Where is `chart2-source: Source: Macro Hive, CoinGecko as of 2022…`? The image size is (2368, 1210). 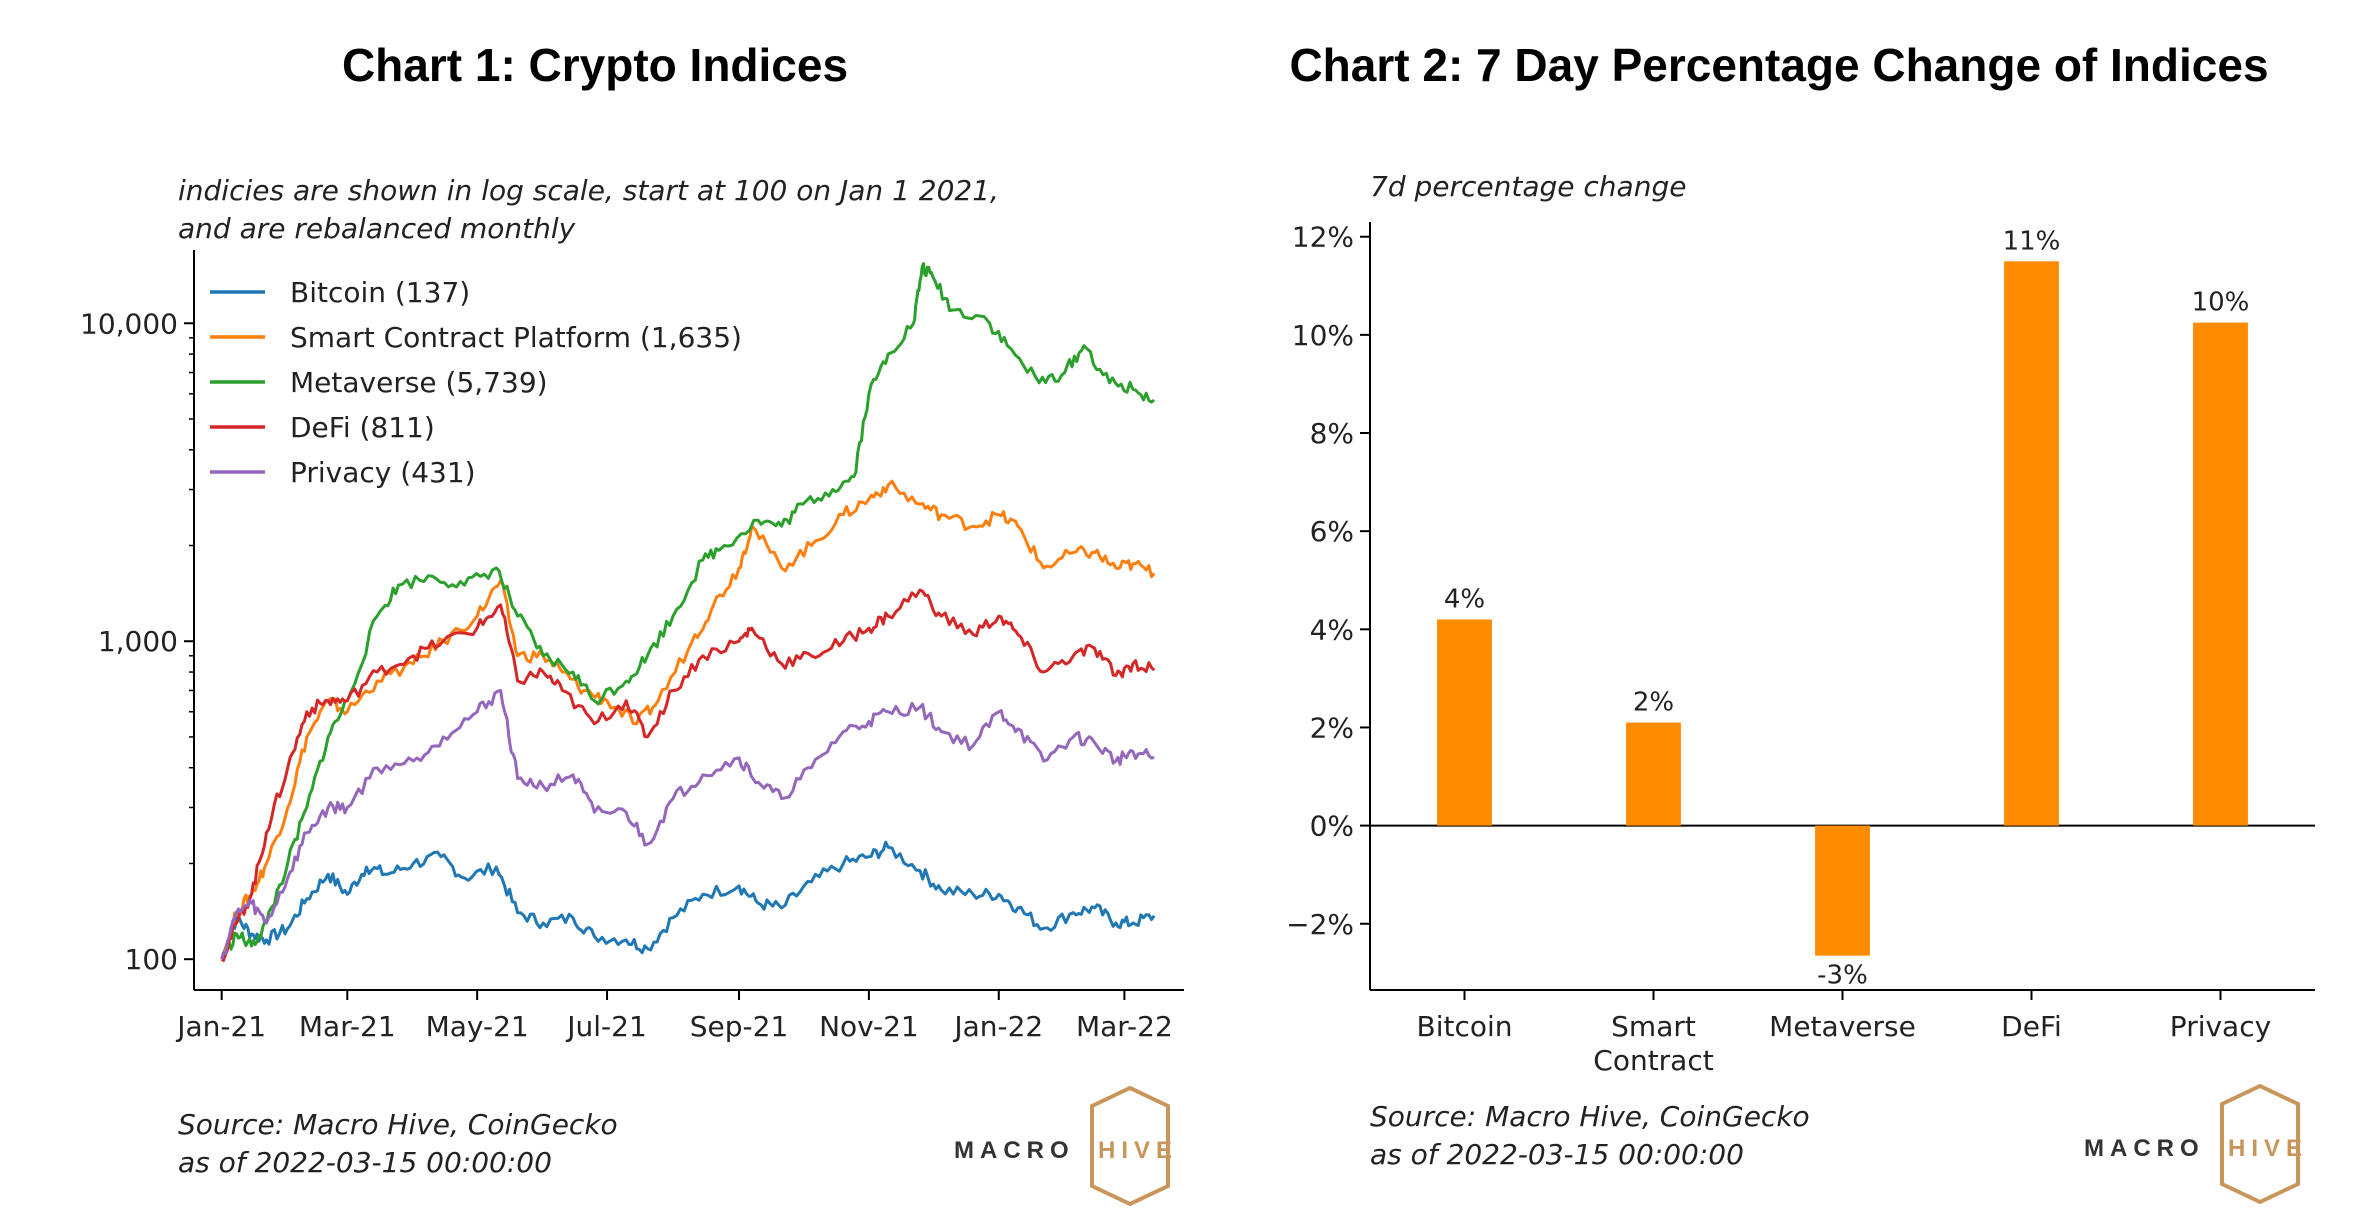
chart2-source: Source: Macro Hive, CoinGecko as of 2022… is located at coordinates (1590, 1136).